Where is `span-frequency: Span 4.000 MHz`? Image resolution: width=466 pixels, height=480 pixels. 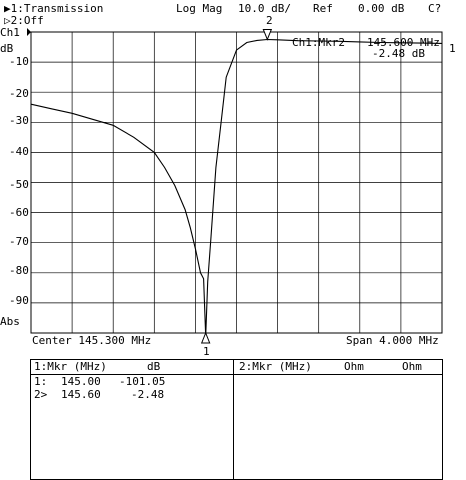 span-frequency: Span 4.000 MHz is located at coordinates (392, 340).